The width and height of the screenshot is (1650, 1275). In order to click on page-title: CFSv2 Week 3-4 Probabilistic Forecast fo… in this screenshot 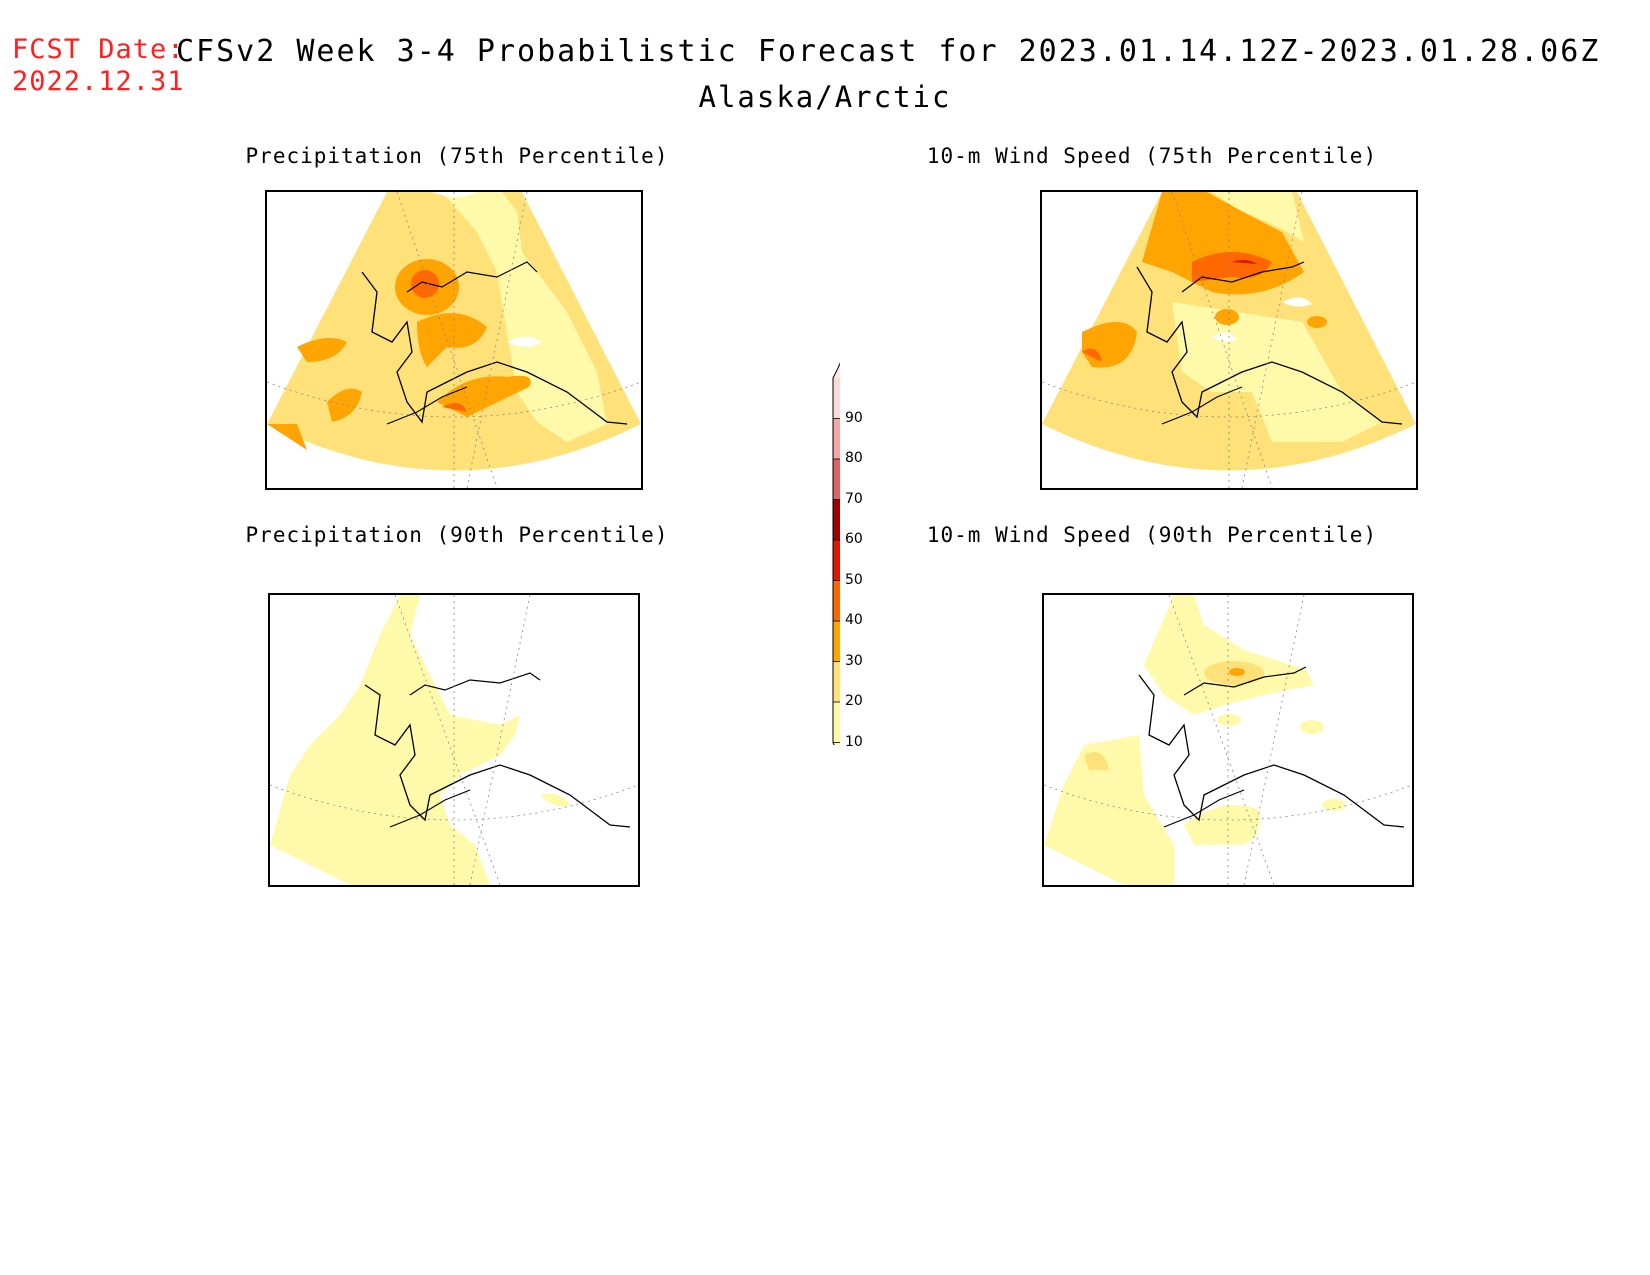, I will do `click(888, 51)`.